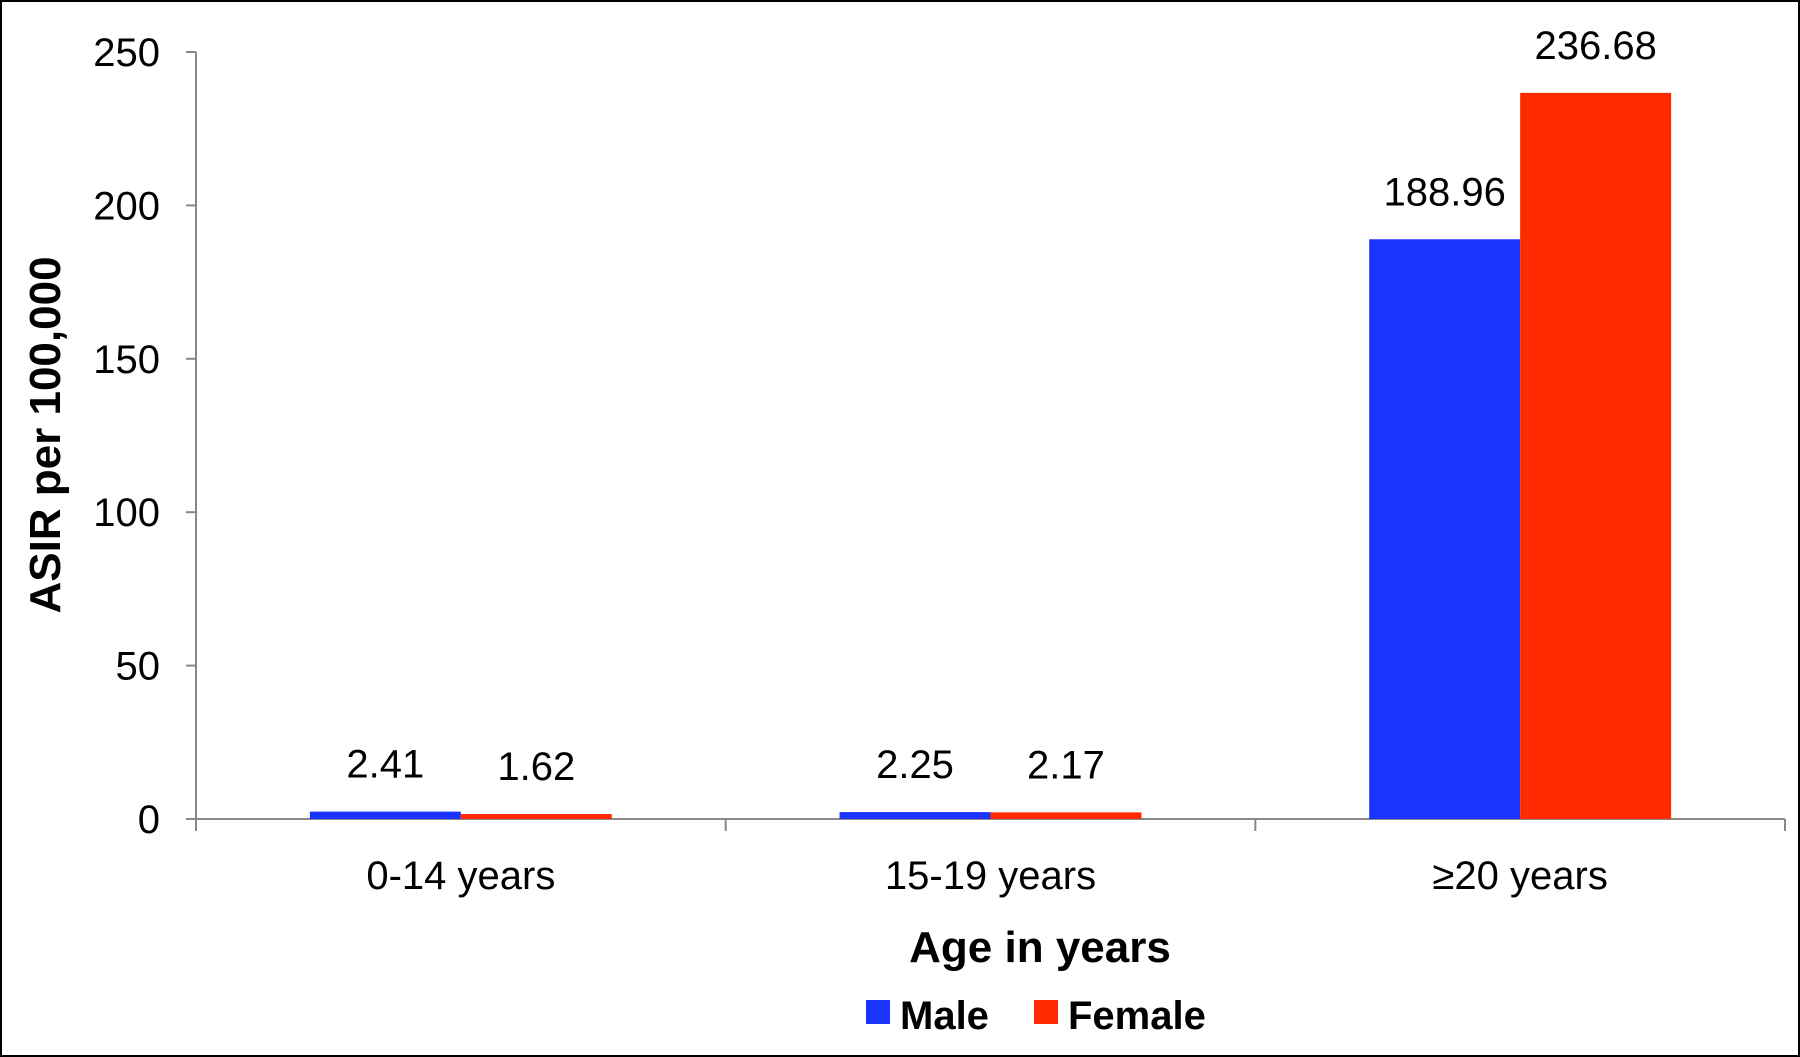 The height and width of the screenshot is (1057, 1800). I want to click on legend-label-female: Female, so click(1137, 1016).